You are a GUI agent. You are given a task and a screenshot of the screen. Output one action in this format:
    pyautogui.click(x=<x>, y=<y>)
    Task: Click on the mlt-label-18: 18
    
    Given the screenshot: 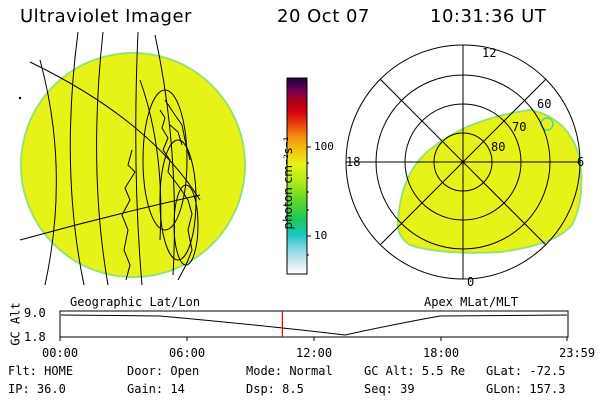 What is the action you would take?
    pyautogui.click(x=353, y=162)
    